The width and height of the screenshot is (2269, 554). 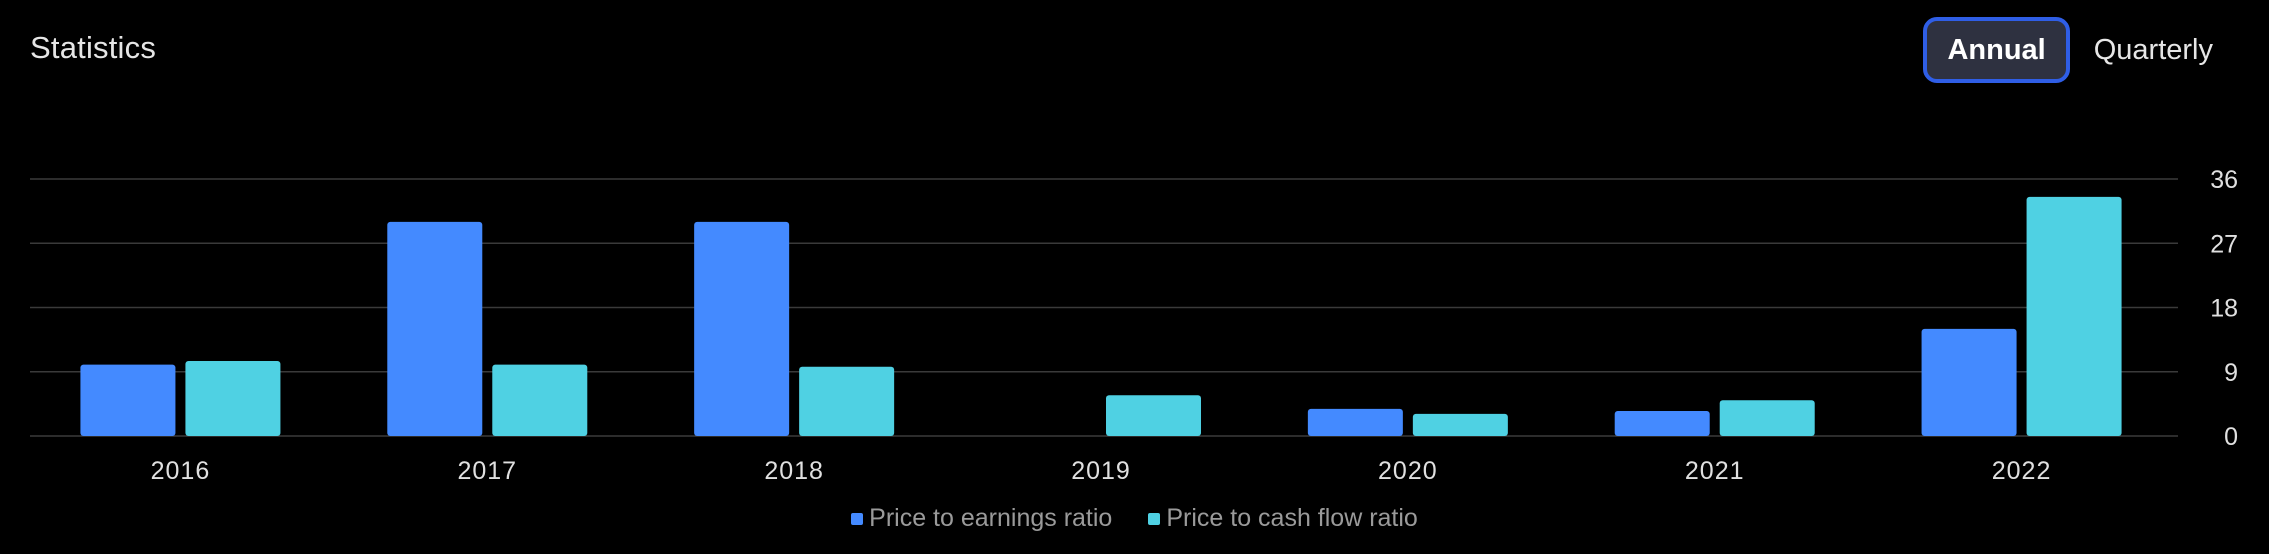 What do you see at coordinates (1662, 423) in the screenshot?
I see `bar-pe-2021` at bounding box center [1662, 423].